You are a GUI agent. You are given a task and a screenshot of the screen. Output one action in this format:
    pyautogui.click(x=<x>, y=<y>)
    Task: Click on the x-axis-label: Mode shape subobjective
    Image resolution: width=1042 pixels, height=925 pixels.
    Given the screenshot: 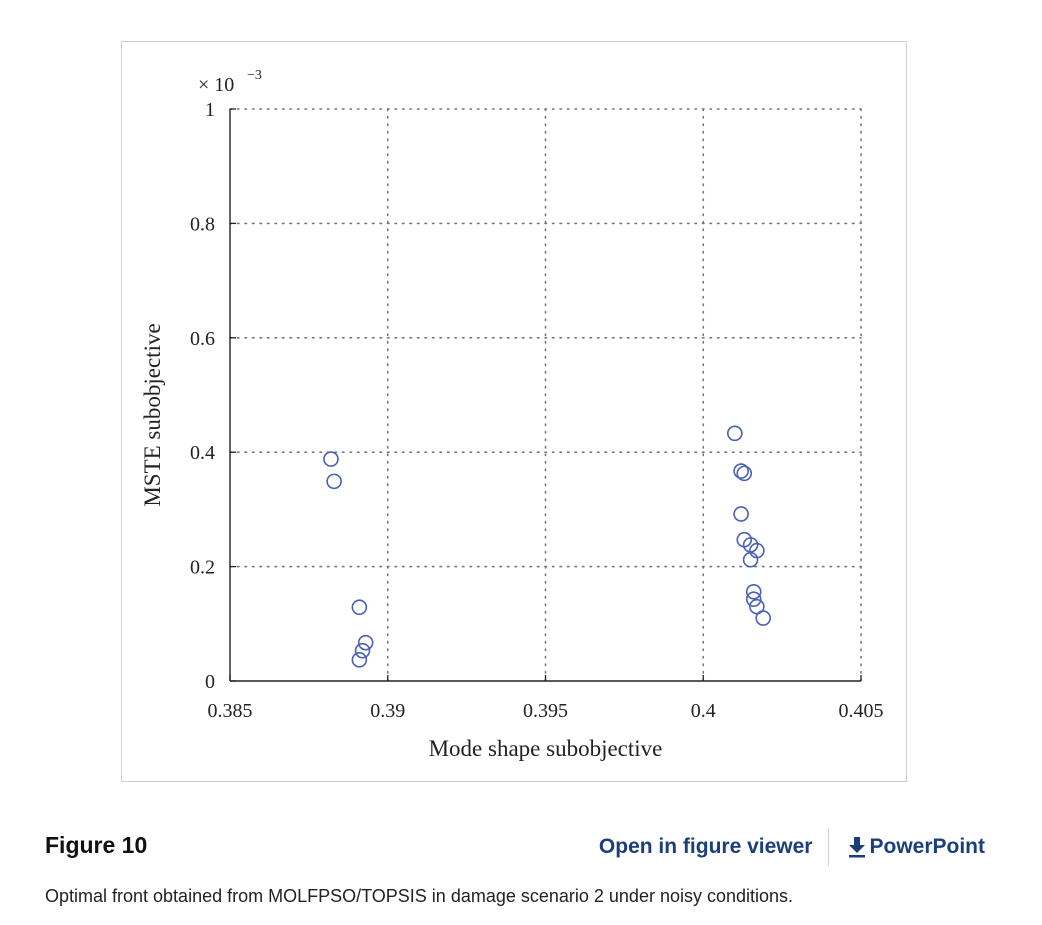 What is the action you would take?
    pyautogui.click(x=546, y=748)
    